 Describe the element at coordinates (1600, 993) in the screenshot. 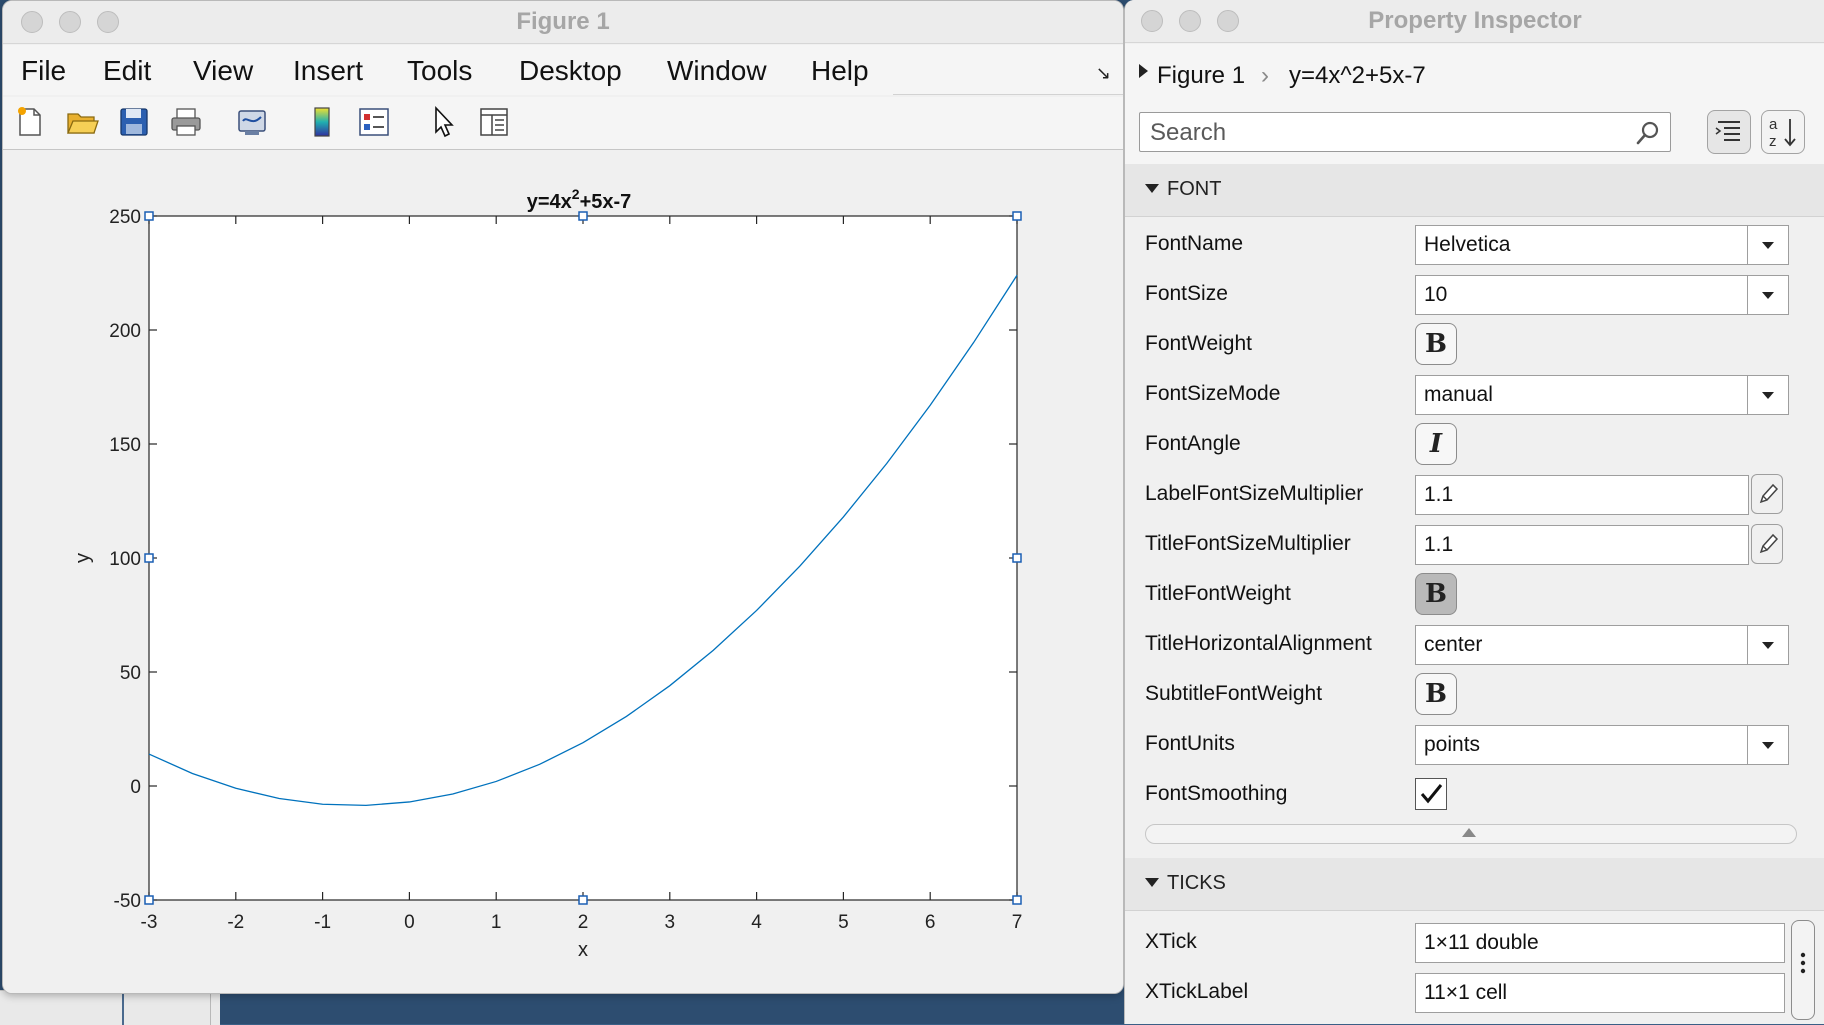

I see `prop-field-xticklabel: 11×1 cell` at that location.